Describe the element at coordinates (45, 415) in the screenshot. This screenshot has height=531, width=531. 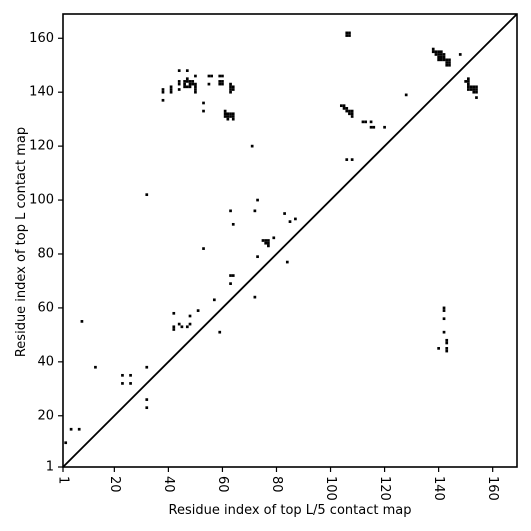
I see `y-tick-label: 20` at that location.